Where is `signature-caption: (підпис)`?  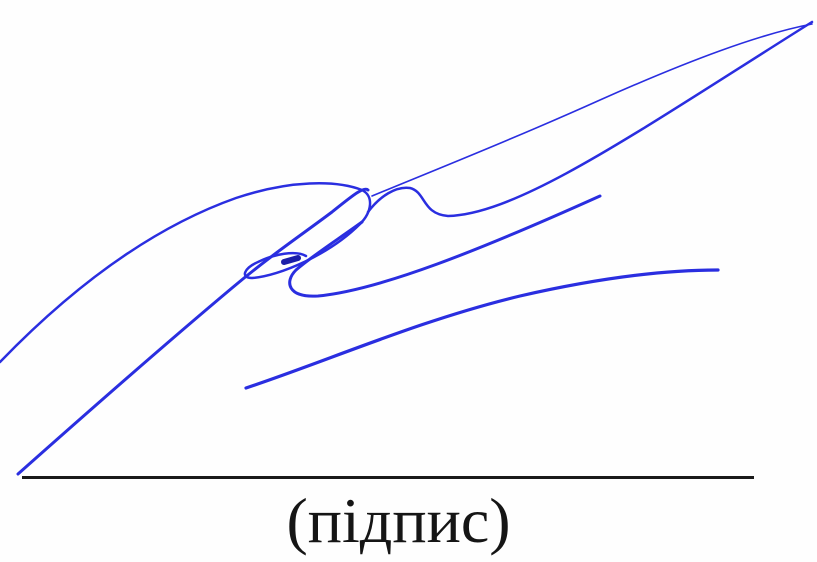 signature-caption: (підпис) is located at coordinates (408, 521).